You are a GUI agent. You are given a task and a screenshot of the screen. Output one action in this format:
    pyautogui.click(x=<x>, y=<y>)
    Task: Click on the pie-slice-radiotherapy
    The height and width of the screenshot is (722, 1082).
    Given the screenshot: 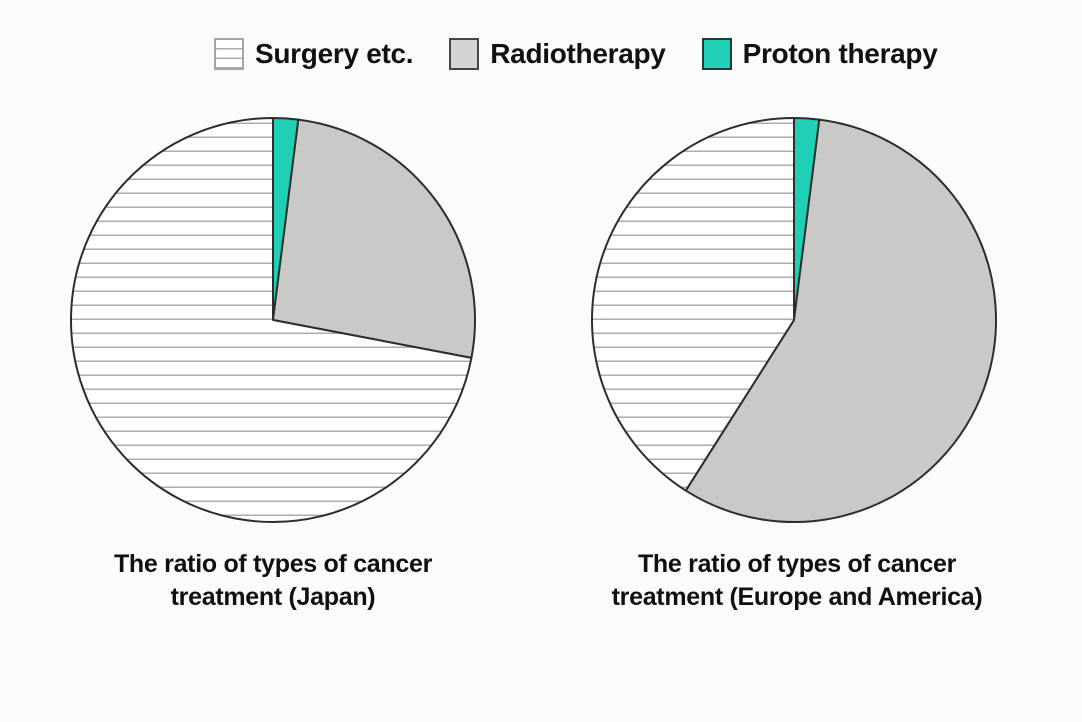 What is the action you would take?
    pyautogui.click(x=374, y=238)
    